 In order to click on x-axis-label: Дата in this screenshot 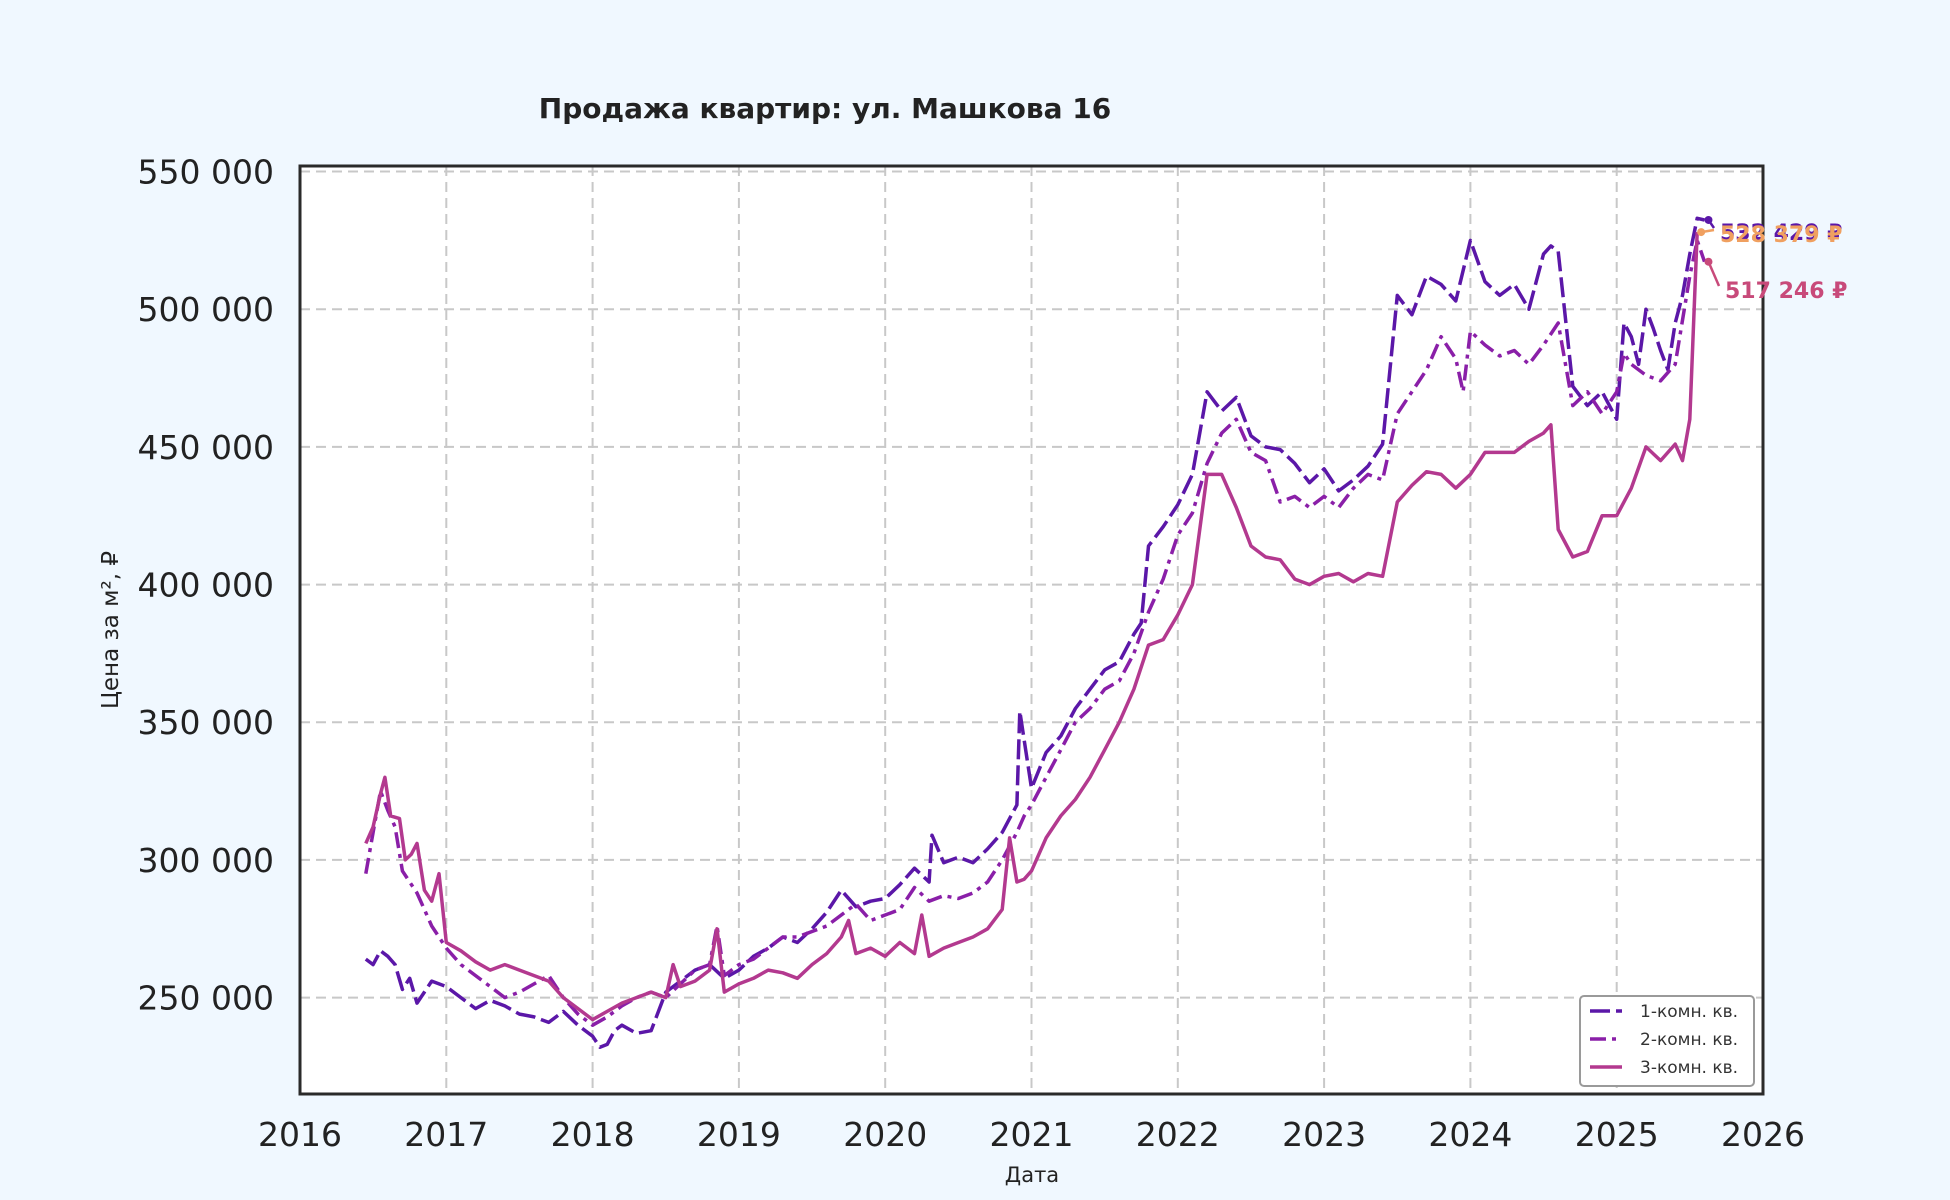, I will do `click(1032, 1175)`.